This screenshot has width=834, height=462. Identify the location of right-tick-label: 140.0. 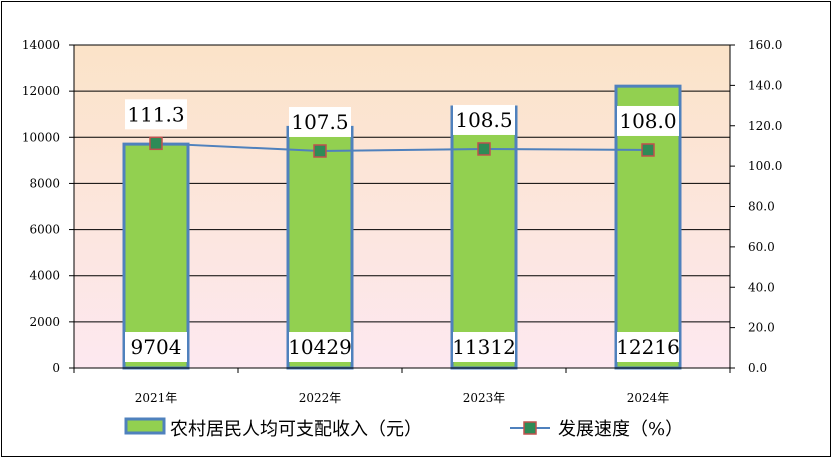
(765, 85).